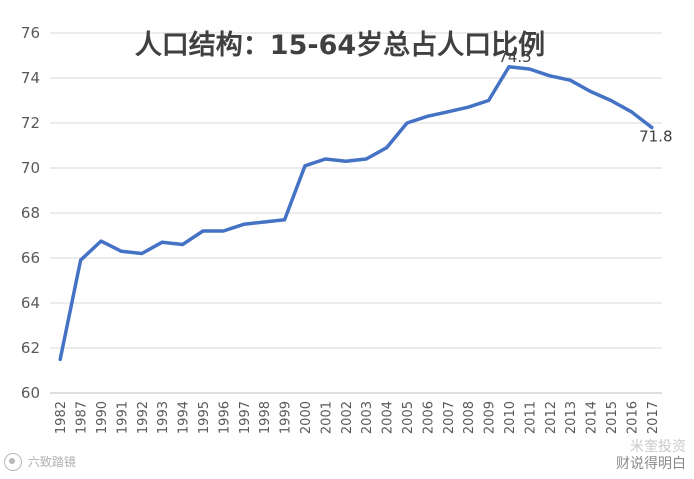 This screenshot has width=694, height=479. I want to click on y-tick-label: 68, so click(30, 213).